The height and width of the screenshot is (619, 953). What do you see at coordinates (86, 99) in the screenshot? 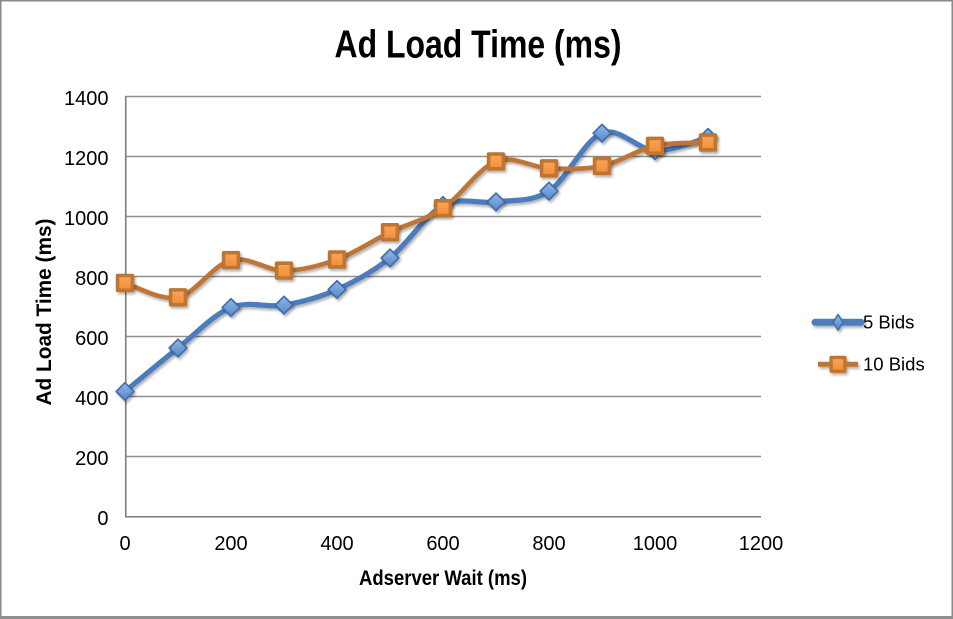
I see `svg-text: 1400` at bounding box center [86, 99].